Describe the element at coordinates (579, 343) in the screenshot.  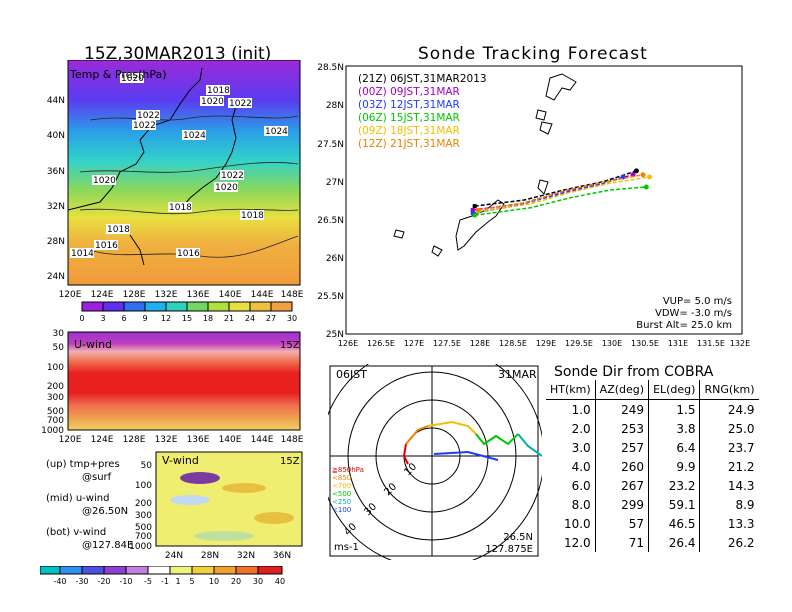
I see `lon-tick: 129.5E` at that location.